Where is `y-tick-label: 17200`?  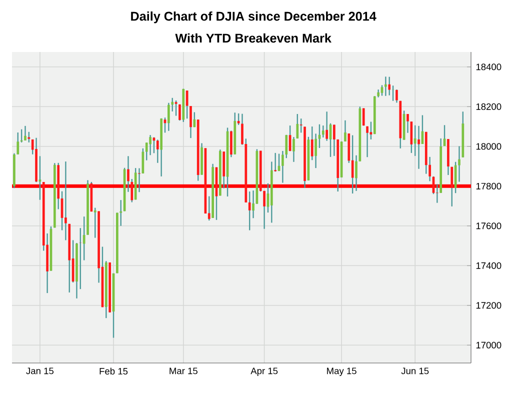 y-tick-label: 17200 is located at coordinates (489, 305).